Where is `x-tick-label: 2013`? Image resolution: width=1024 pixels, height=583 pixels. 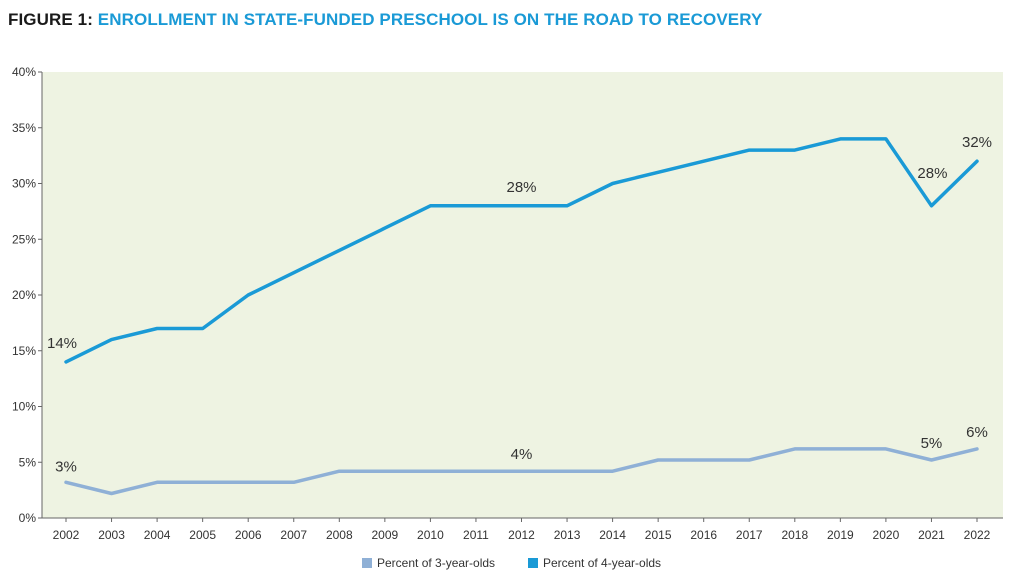
x-tick-label: 2013 is located at coordinates (567, 535).